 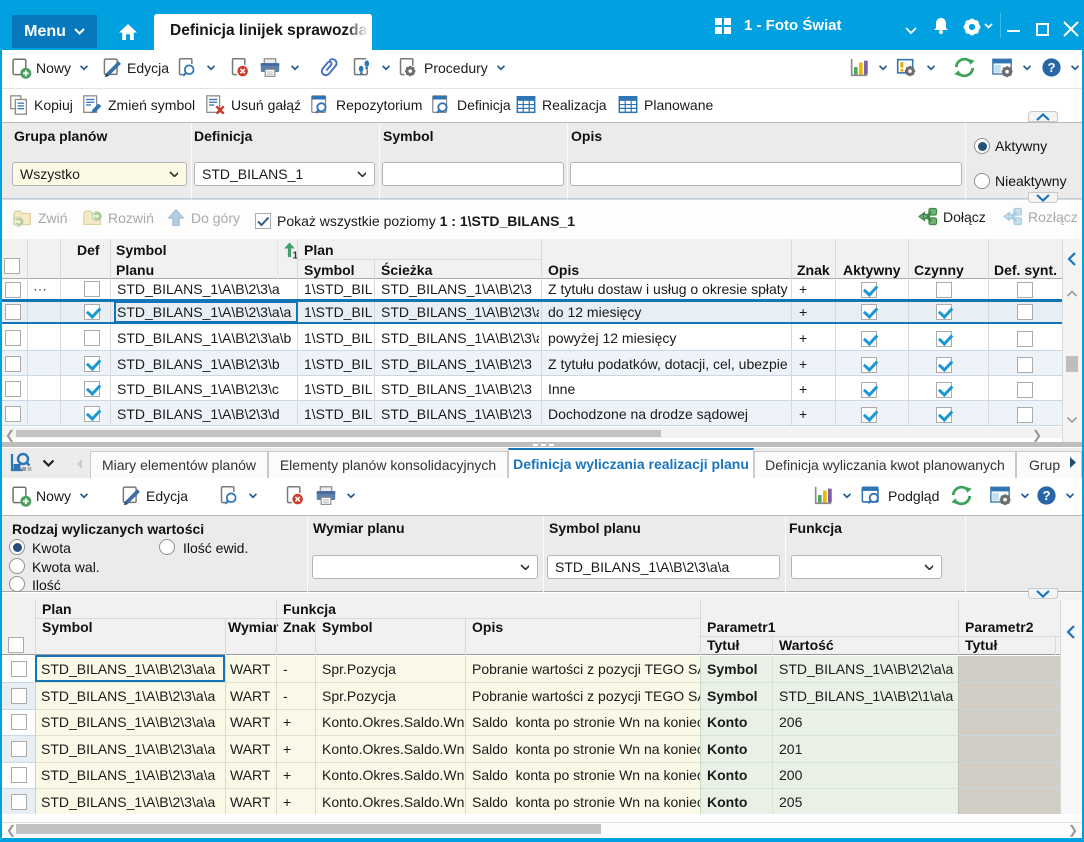 What do you see at coordinates (296, 255) in the screenshot?
I see `svg-text: 1` at bounding box center [296, 255].